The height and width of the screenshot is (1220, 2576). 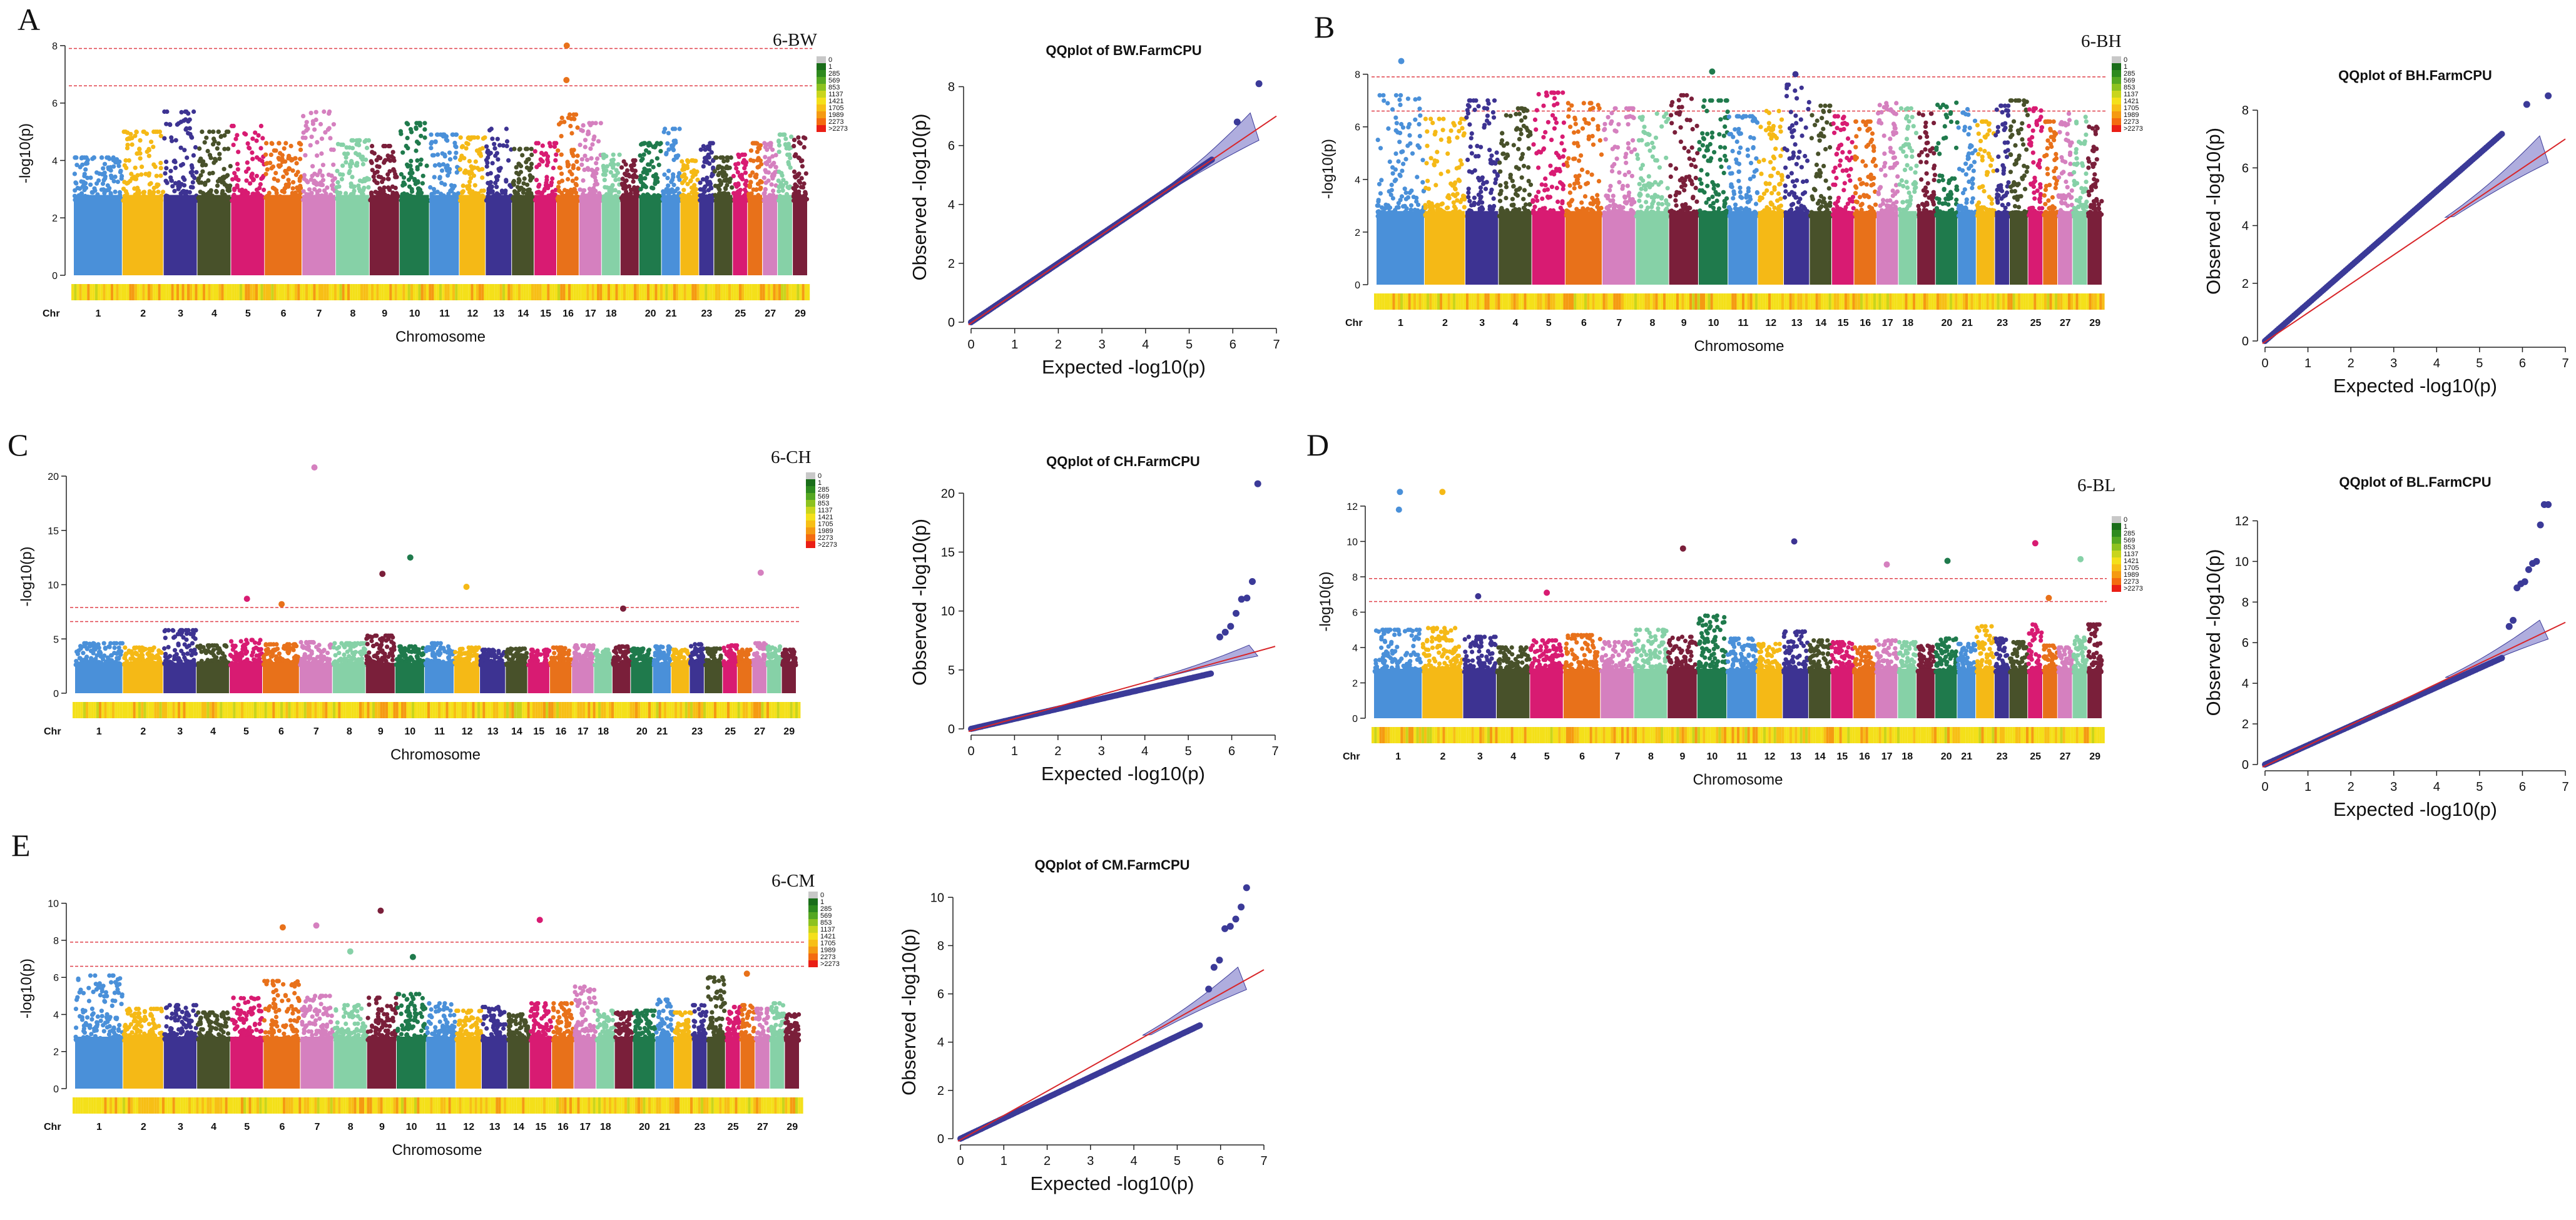 I want to click on y-tick-label: 8, so click(x=951, y=88).